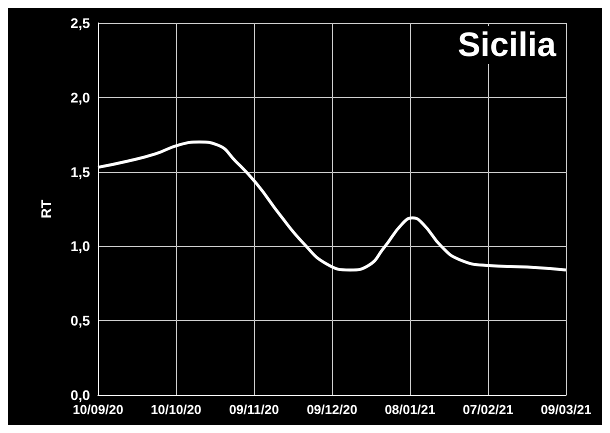 The image size is (610, 433). What do you see at coordinates (80, 246) in the screenshot?
I see `y-tick-label: 1,0` at bounding box center [80, 246].